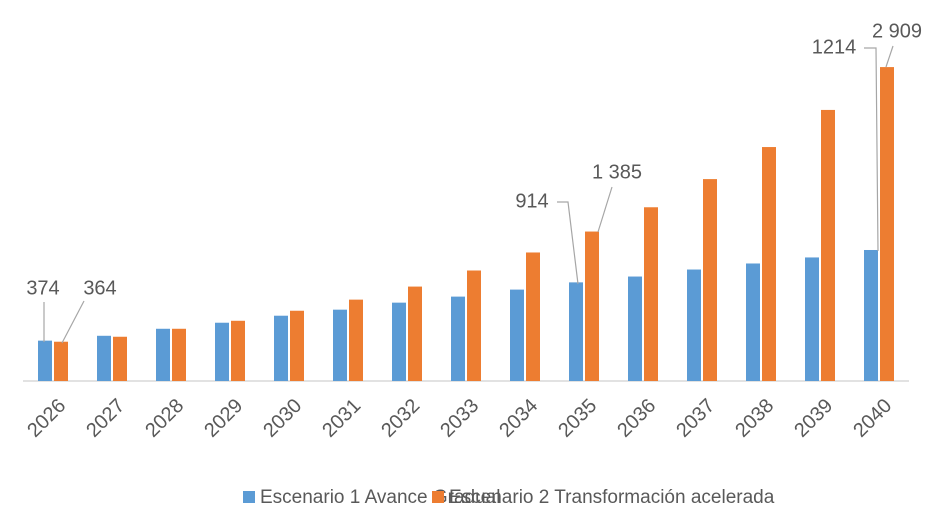 The width and height of the screenshot is (937, 521). What do you see at coordinates (282, 418) in the screenshot?
I see `x-tick-label: 2030` at bounding box center [282, 418].